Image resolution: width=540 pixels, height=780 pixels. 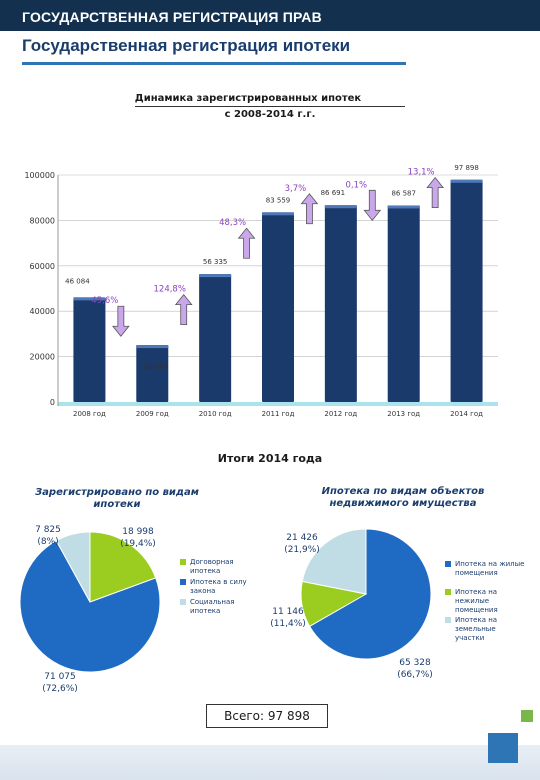 I want to click on bar-value-label: 56 335, so click(x=215, y=262).